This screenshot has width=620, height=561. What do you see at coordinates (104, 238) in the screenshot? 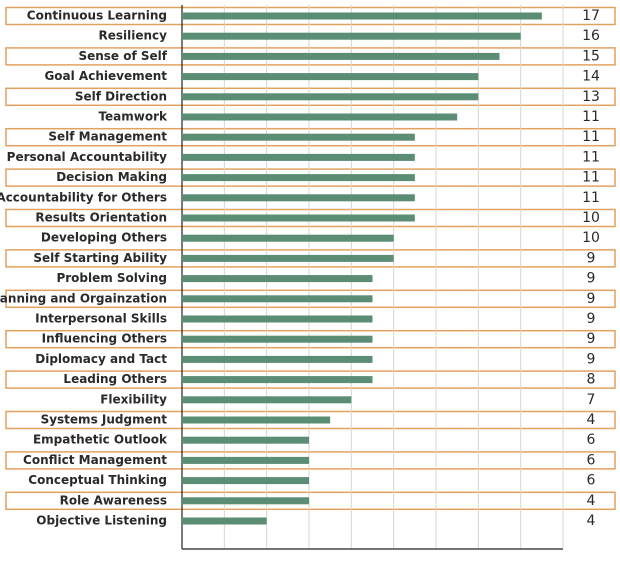
I see `category-label: Developing Others` at bounding box center [104, 238].